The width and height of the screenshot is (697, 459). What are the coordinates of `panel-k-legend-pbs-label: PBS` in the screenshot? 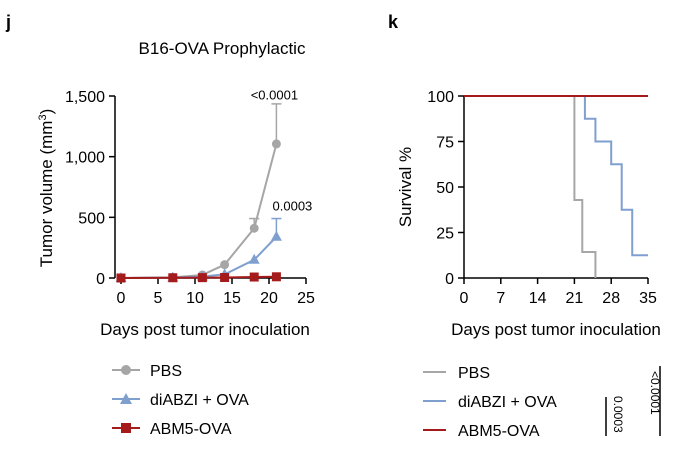 It's located at (474, 373).